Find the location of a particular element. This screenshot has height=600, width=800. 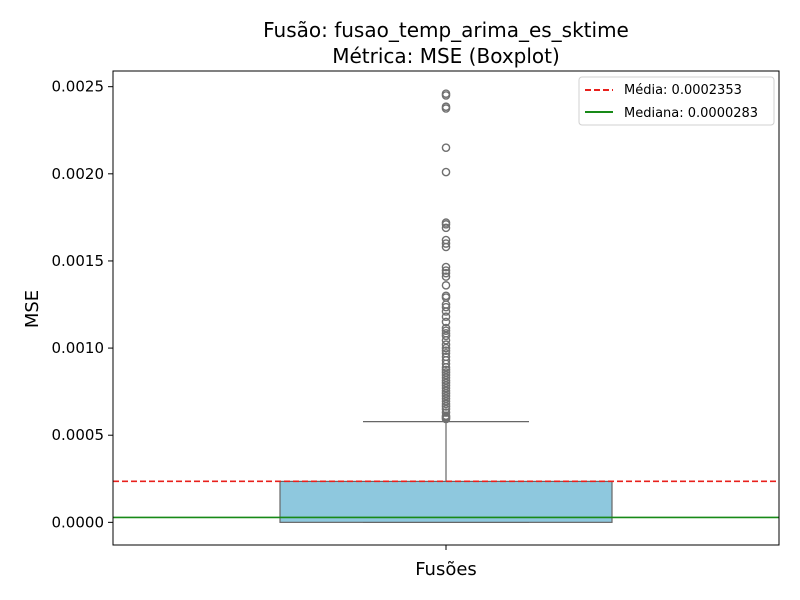

legend: Média: 0.0002353 Mediana: 0.0000283 is located at coordinates (676, 101).